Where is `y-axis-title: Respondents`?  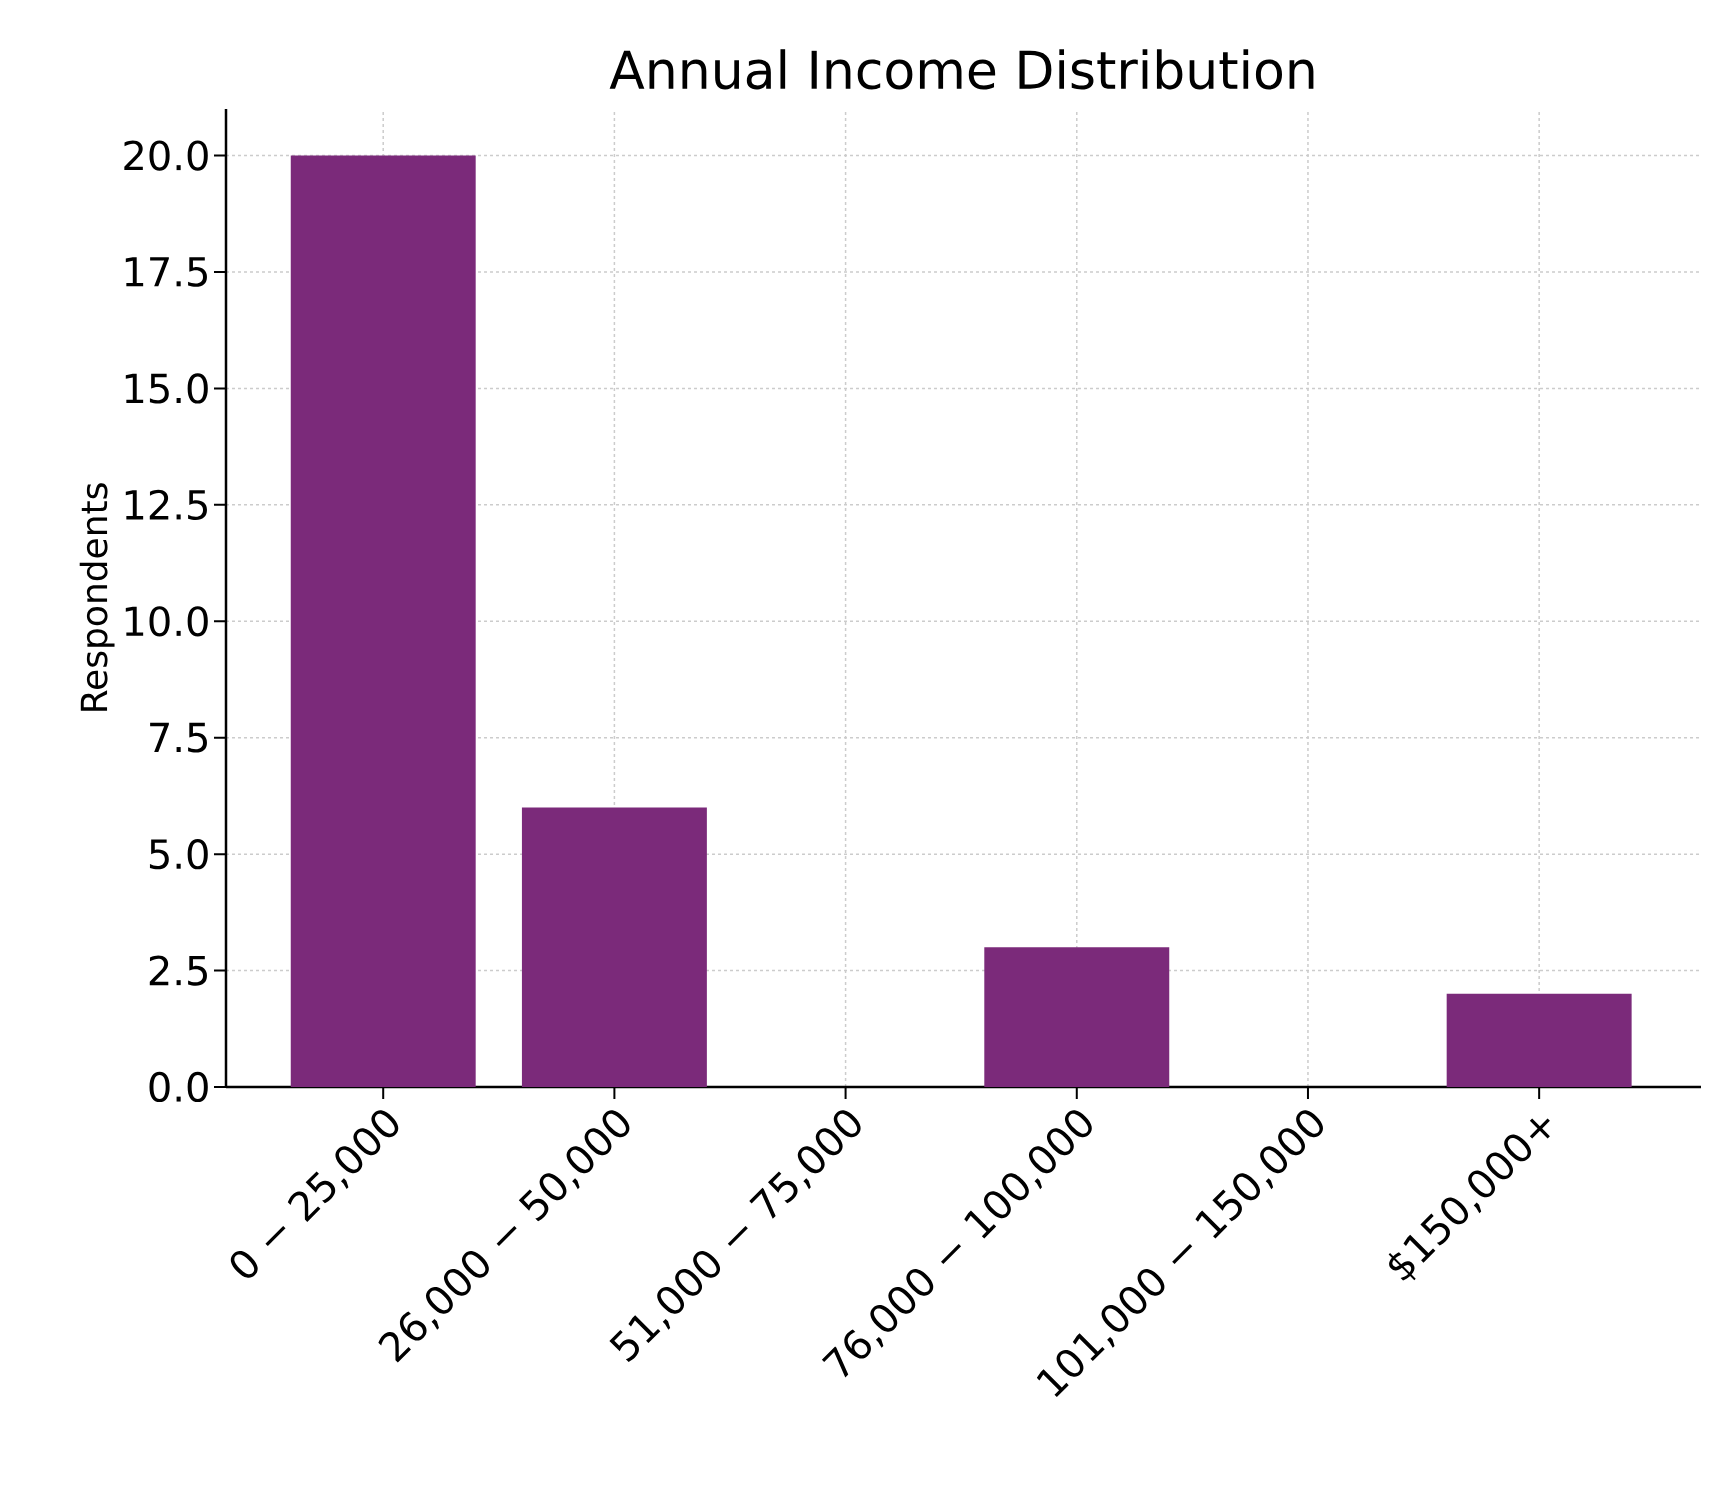
y-axis-title: Respondents is located at coordinates (97, 597).